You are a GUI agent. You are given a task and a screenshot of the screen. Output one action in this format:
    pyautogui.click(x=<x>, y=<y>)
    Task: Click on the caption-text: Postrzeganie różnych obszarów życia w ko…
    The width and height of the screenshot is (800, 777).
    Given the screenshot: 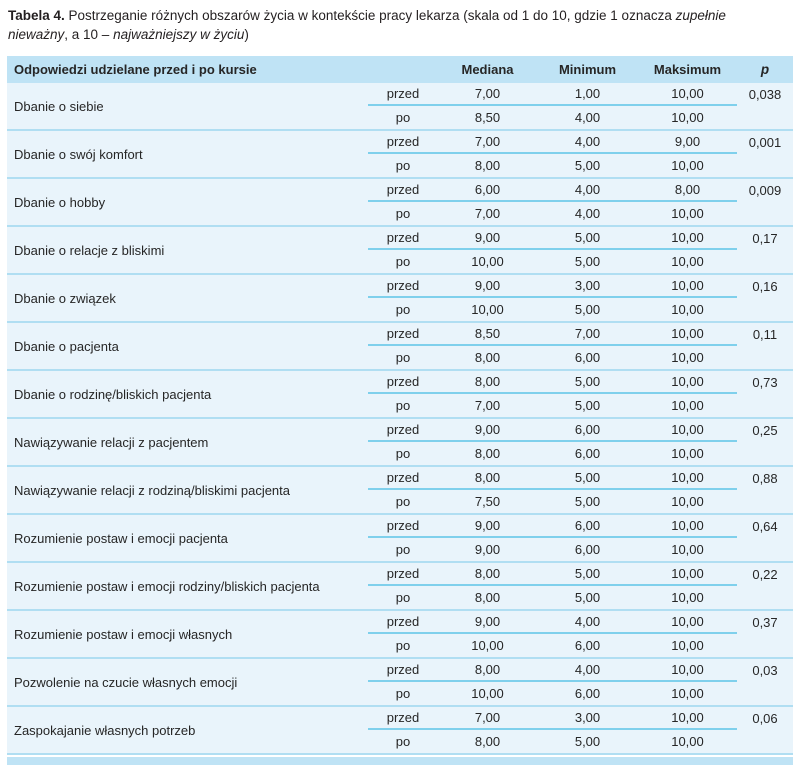 What is the action you would take?
    pyautogui.click(x=370, y=15)
    